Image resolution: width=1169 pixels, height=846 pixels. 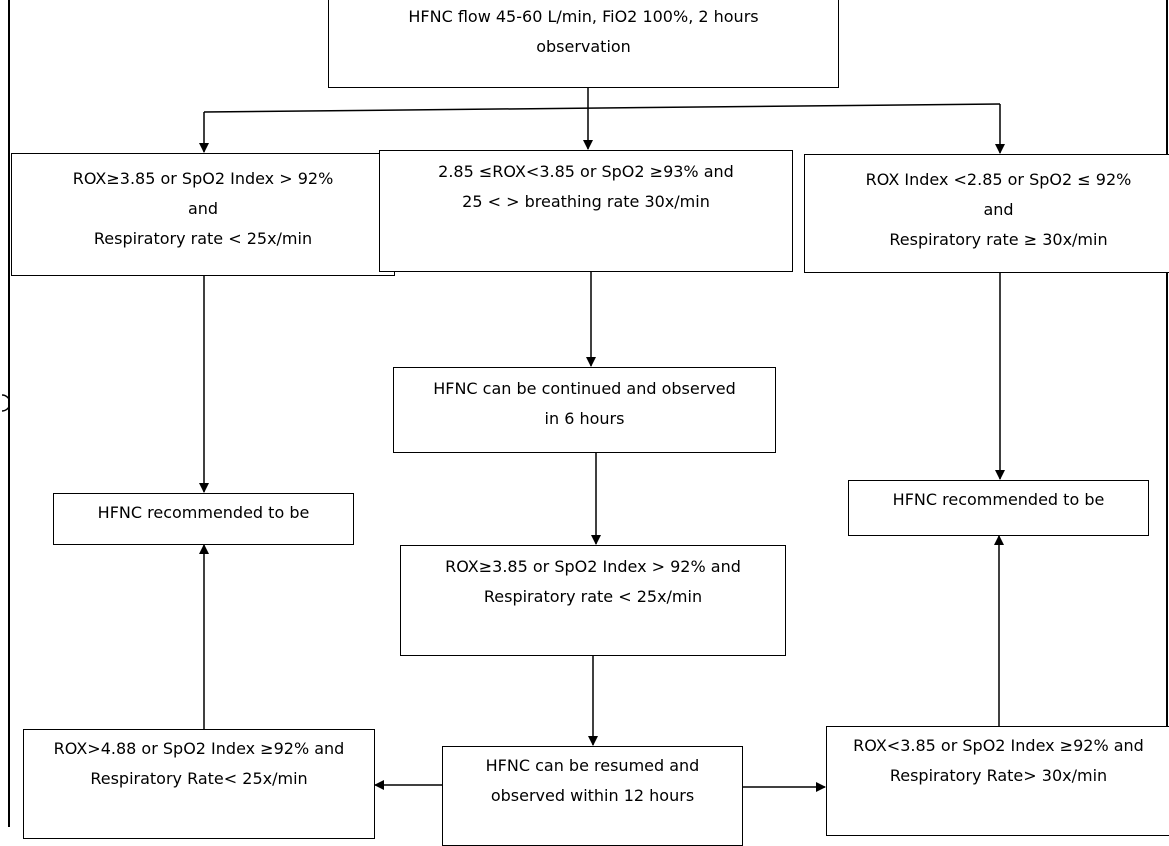 I want to click on box-right-criteria-line-3: Respiratory rate ≥ 30x/min, so click(x=998, y=239).